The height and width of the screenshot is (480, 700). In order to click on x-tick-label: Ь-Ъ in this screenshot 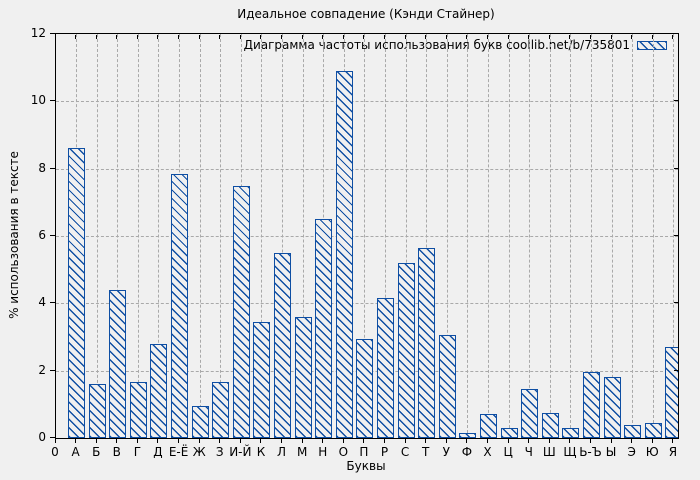, I will do `click(590, 452)`.